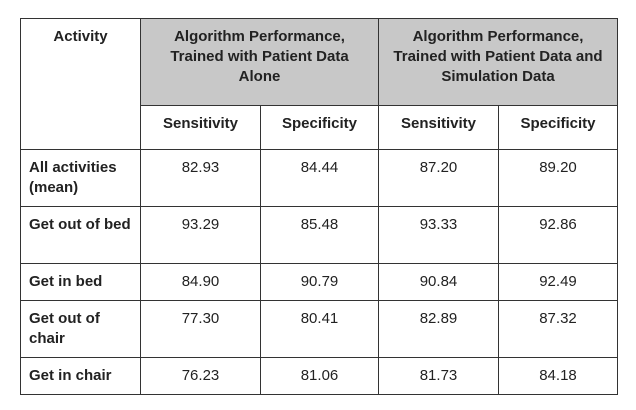 The image size is (636, 410). I want to click on value-cell: 93.33, so click(438, 235).